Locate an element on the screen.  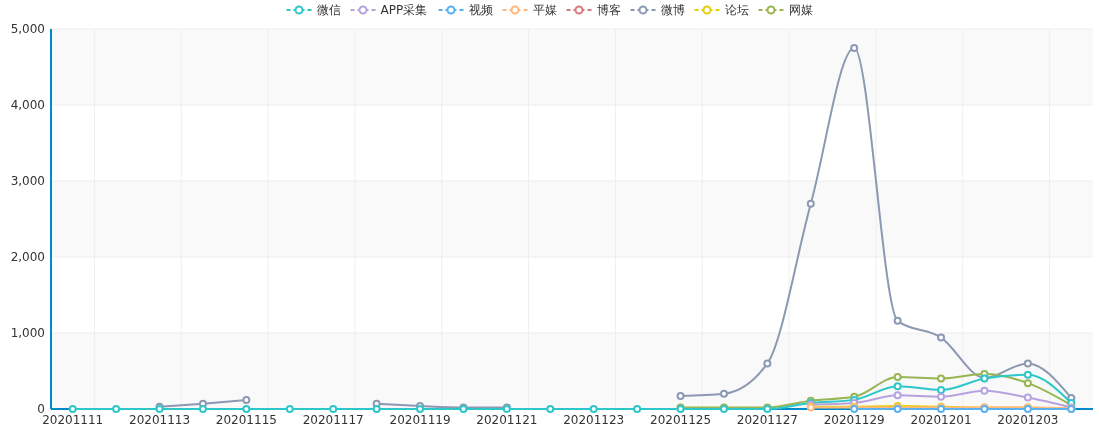
x-tick-label: 20201127 is located at coordinates (767, 420).